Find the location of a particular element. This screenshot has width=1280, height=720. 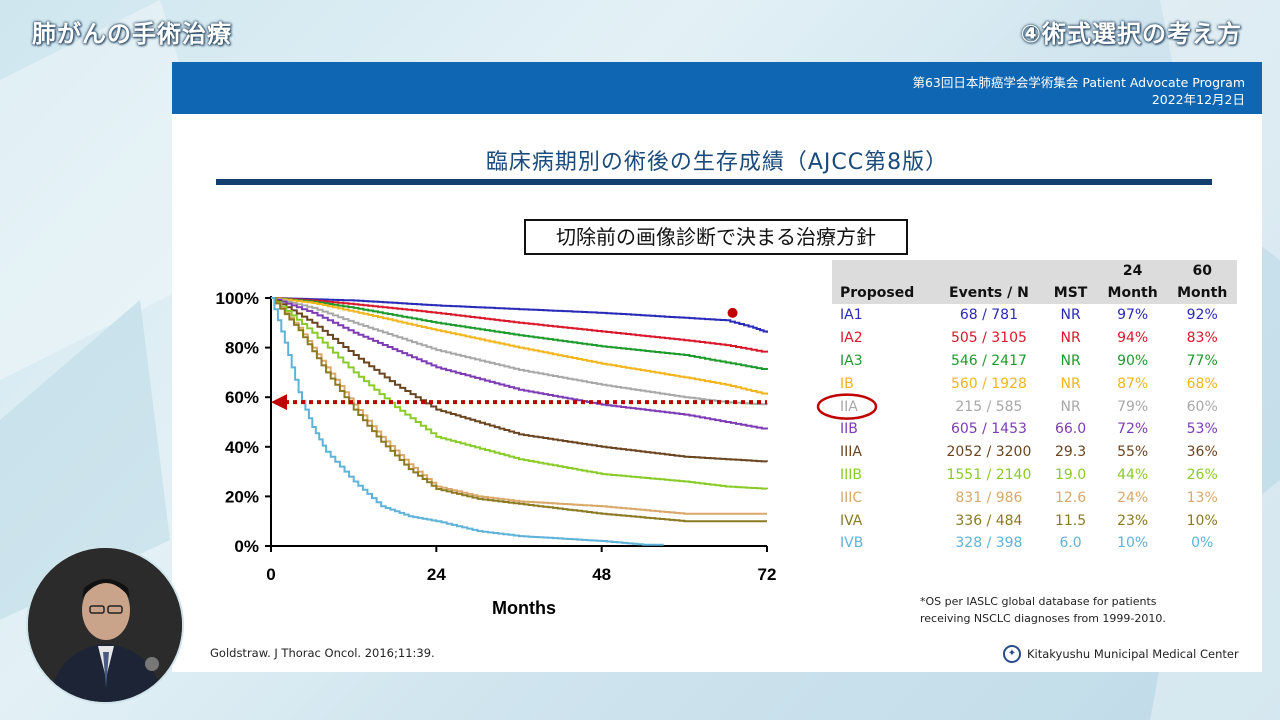

table-header-cell: Proposed is located at coordinates (883, 293).